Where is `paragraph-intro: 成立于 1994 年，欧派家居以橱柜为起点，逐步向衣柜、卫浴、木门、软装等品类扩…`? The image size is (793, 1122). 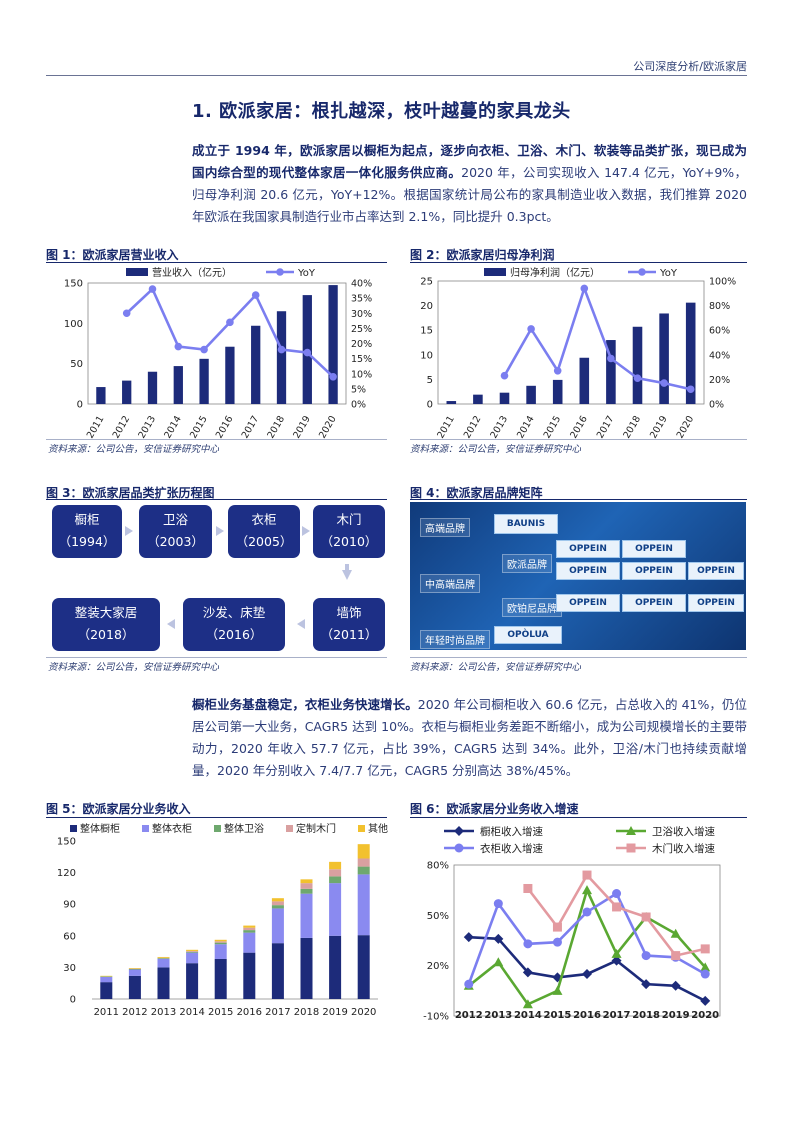 paragraph-intro: 成立于 1994 年，欧派家居以橱柜为起点，逐步向衣柜、卫浴、木门、软装等品类扩… is located at coordinates (469, 184).